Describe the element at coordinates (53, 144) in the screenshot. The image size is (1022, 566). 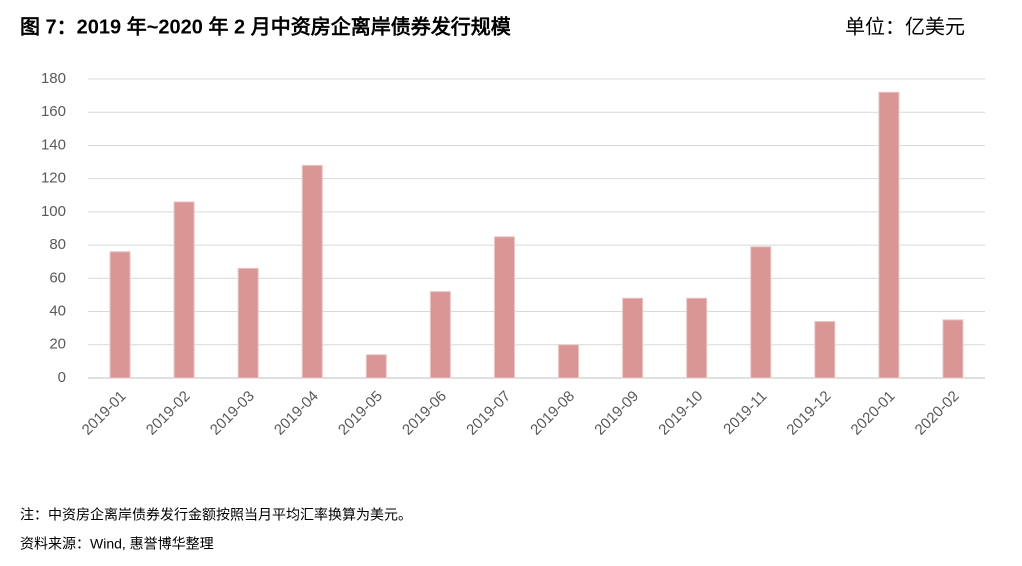
I see `y-tick-label: 140` at that location.